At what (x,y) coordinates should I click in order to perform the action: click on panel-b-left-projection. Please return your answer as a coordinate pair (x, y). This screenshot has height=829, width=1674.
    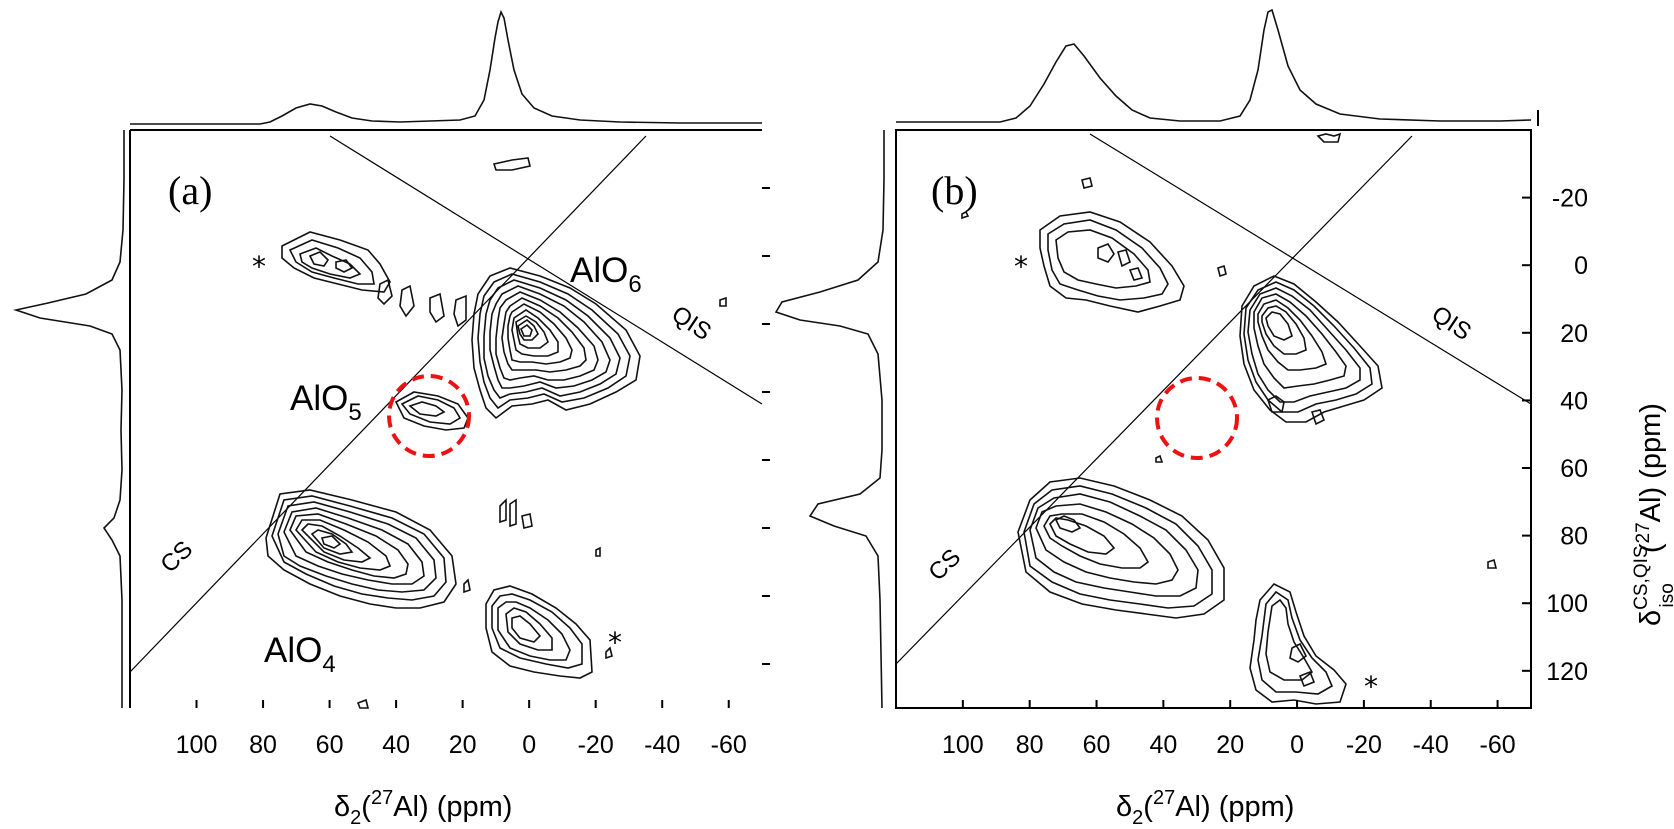
    Looking at the image, I should click on (829, 419).